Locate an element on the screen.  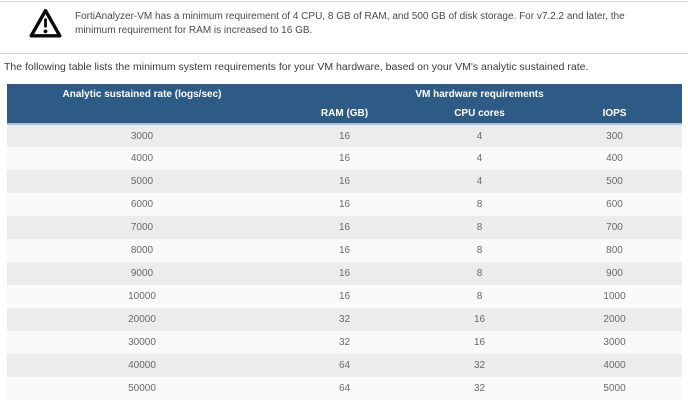
table-row: 8000 16 8 800 is located at coordinates (345, 250).